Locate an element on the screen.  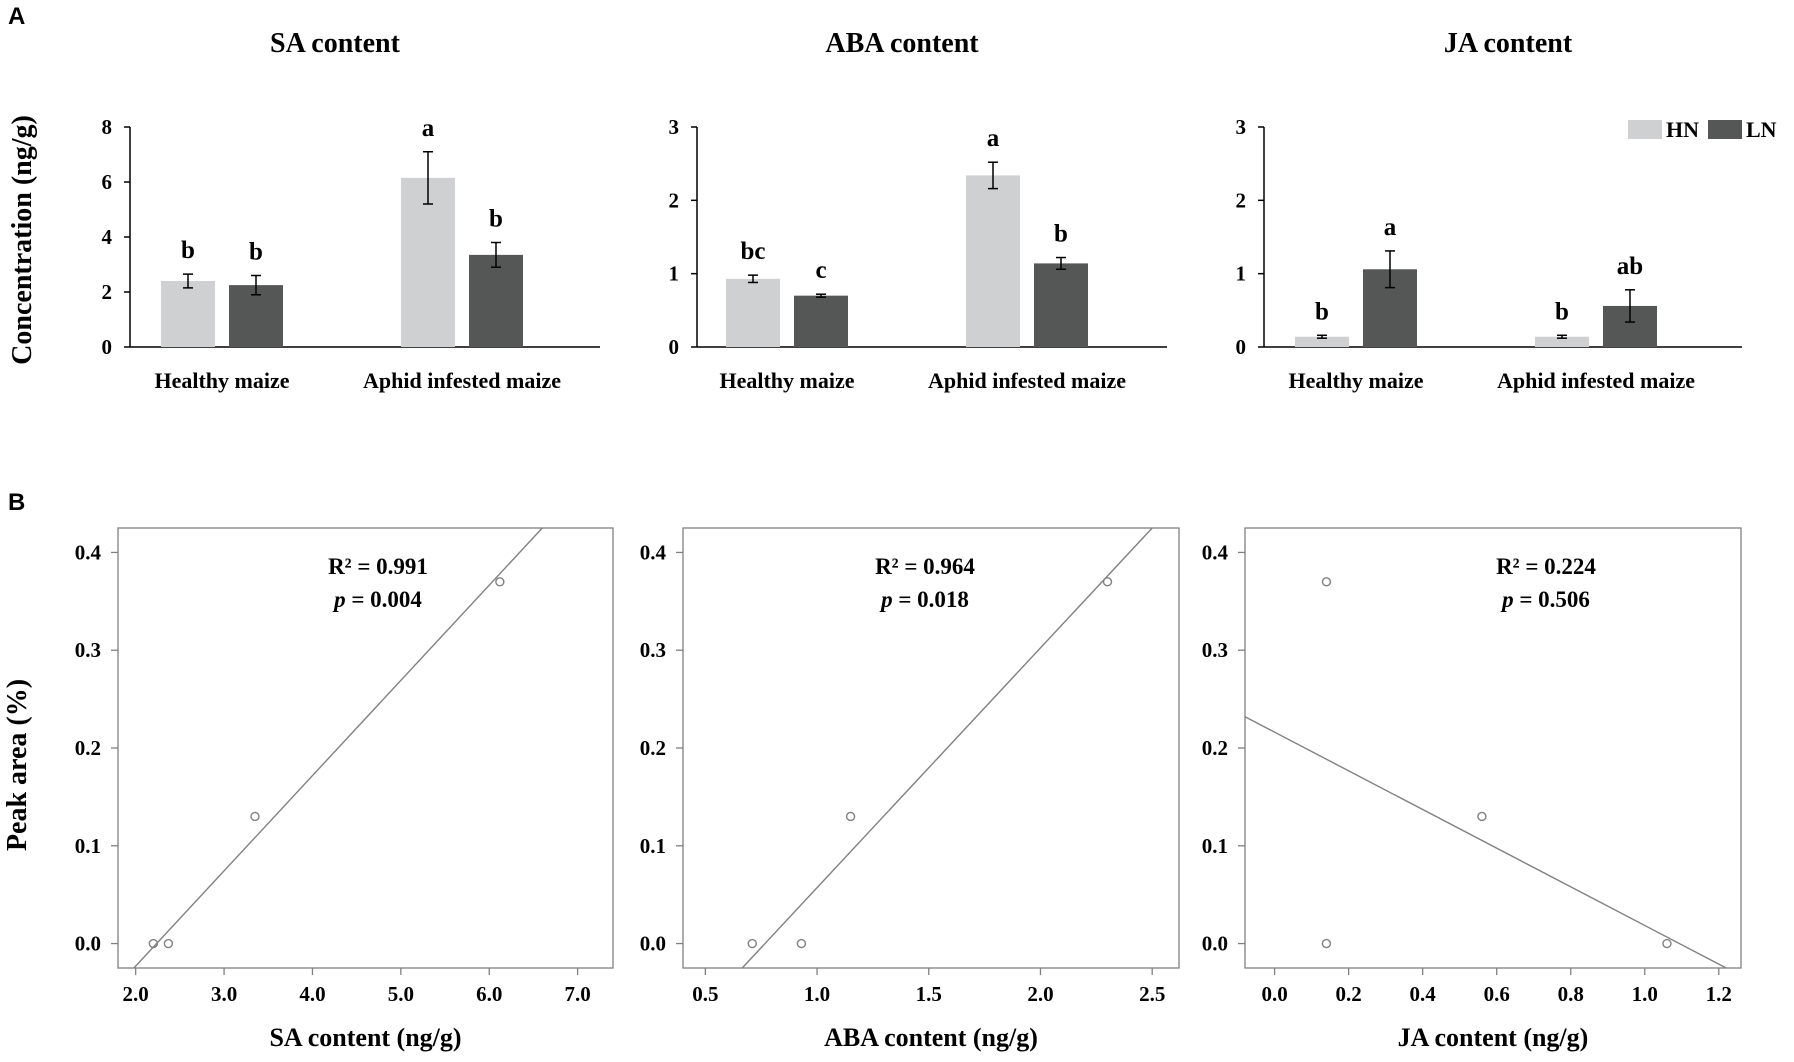
x-tick-label: 4.0 is located at coordinates (312, 994).